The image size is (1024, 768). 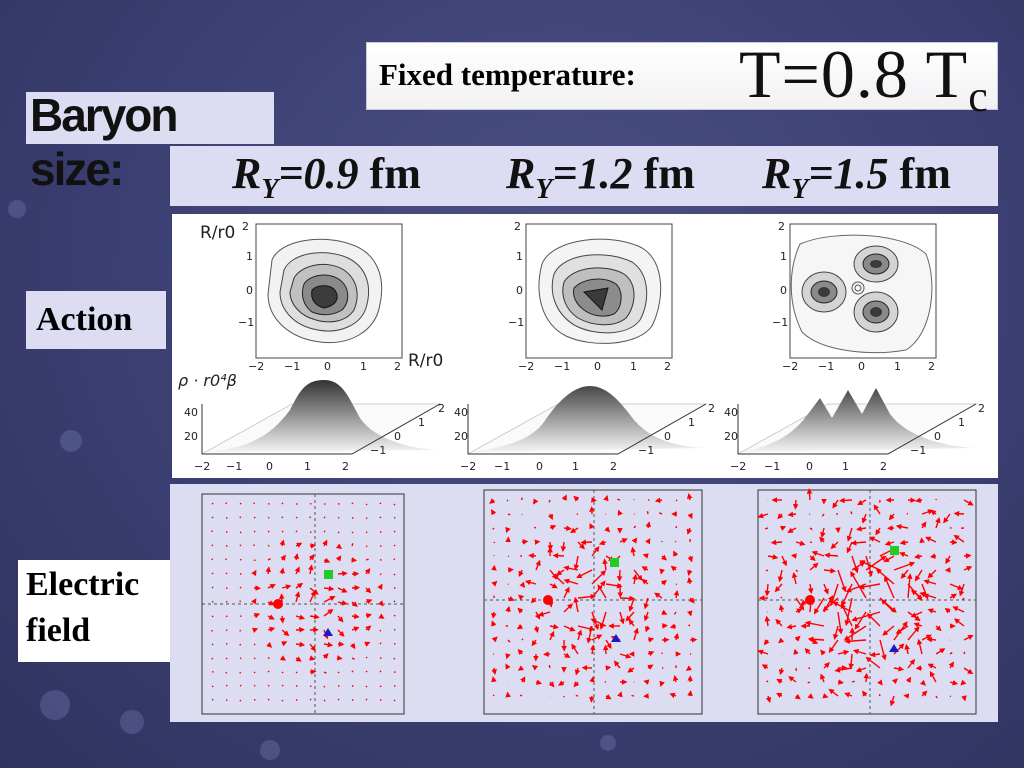 I want to click on action-x-axis-label: R/r0, so click(x=425, y=361).